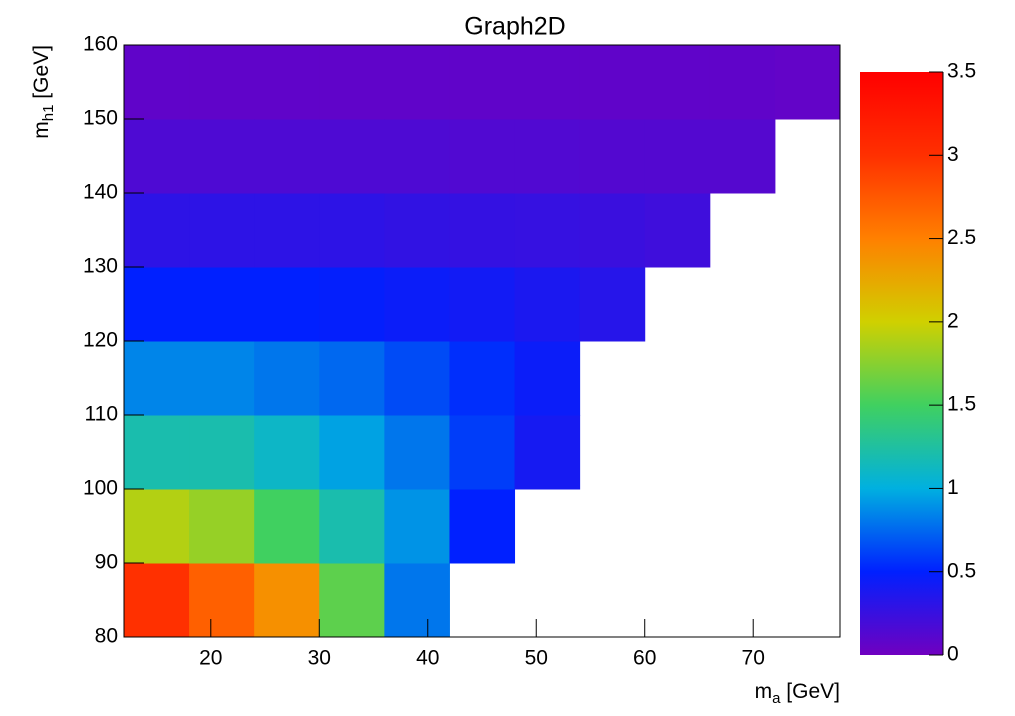  What do you see at coordinates (764, 691) in the screenshot?
I see `x-axis-label-part: m` at bounding box center [764, 691].